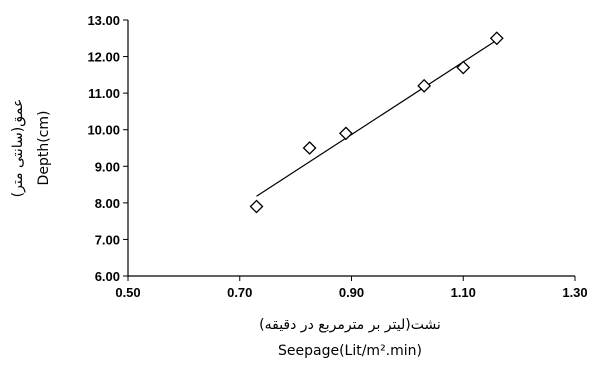  I want to click on x-axis-title-persian: نشت(لیتر بر مترمربع در دقیقه), so click(350, 325).